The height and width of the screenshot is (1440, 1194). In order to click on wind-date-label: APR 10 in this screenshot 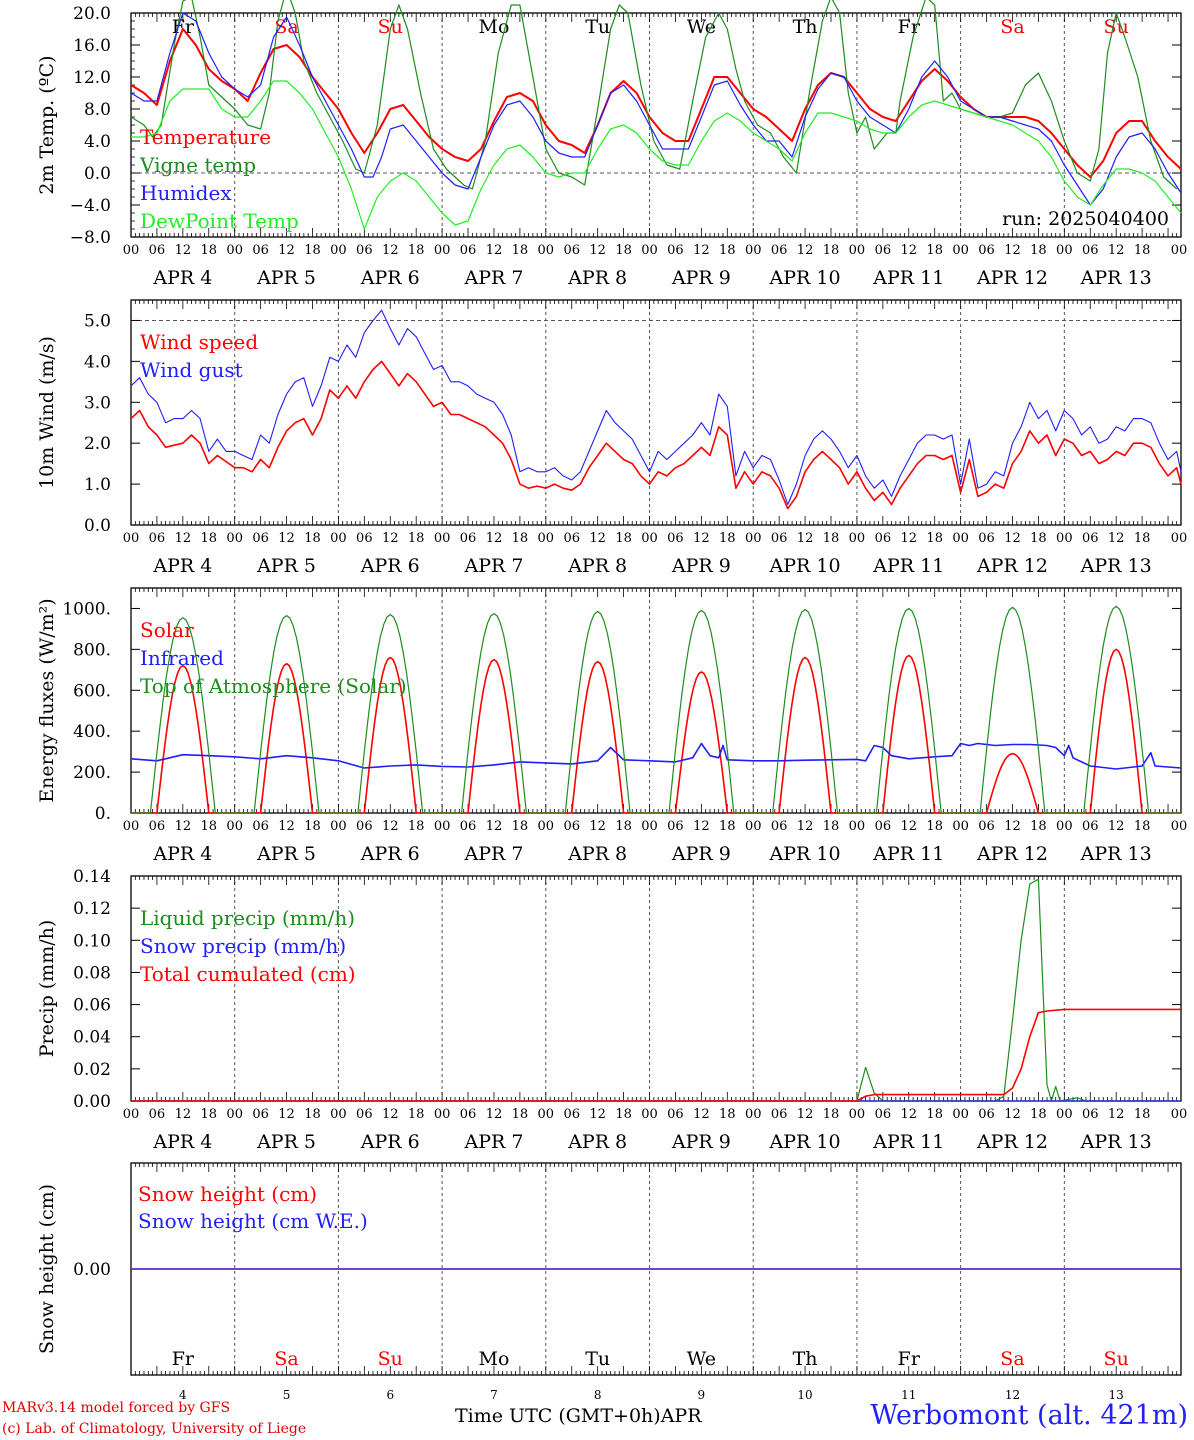, I will do `click(805, 566)`.